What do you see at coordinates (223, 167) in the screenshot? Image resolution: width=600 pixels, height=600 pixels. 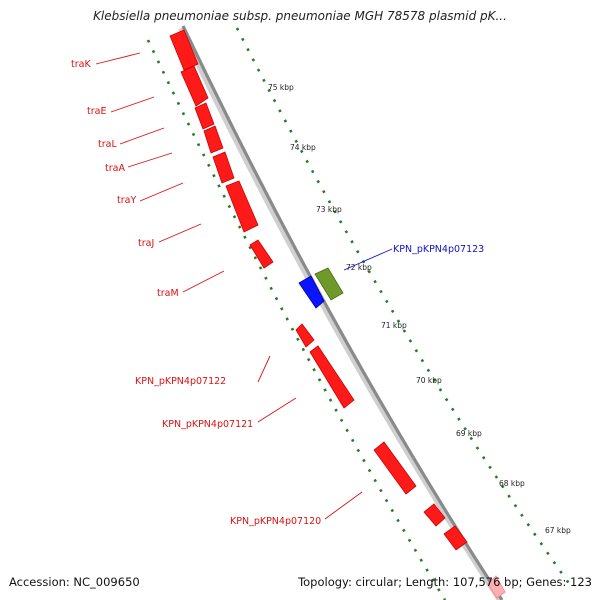 I see `gene-arrow-tray` at bounding box center [223, 167].